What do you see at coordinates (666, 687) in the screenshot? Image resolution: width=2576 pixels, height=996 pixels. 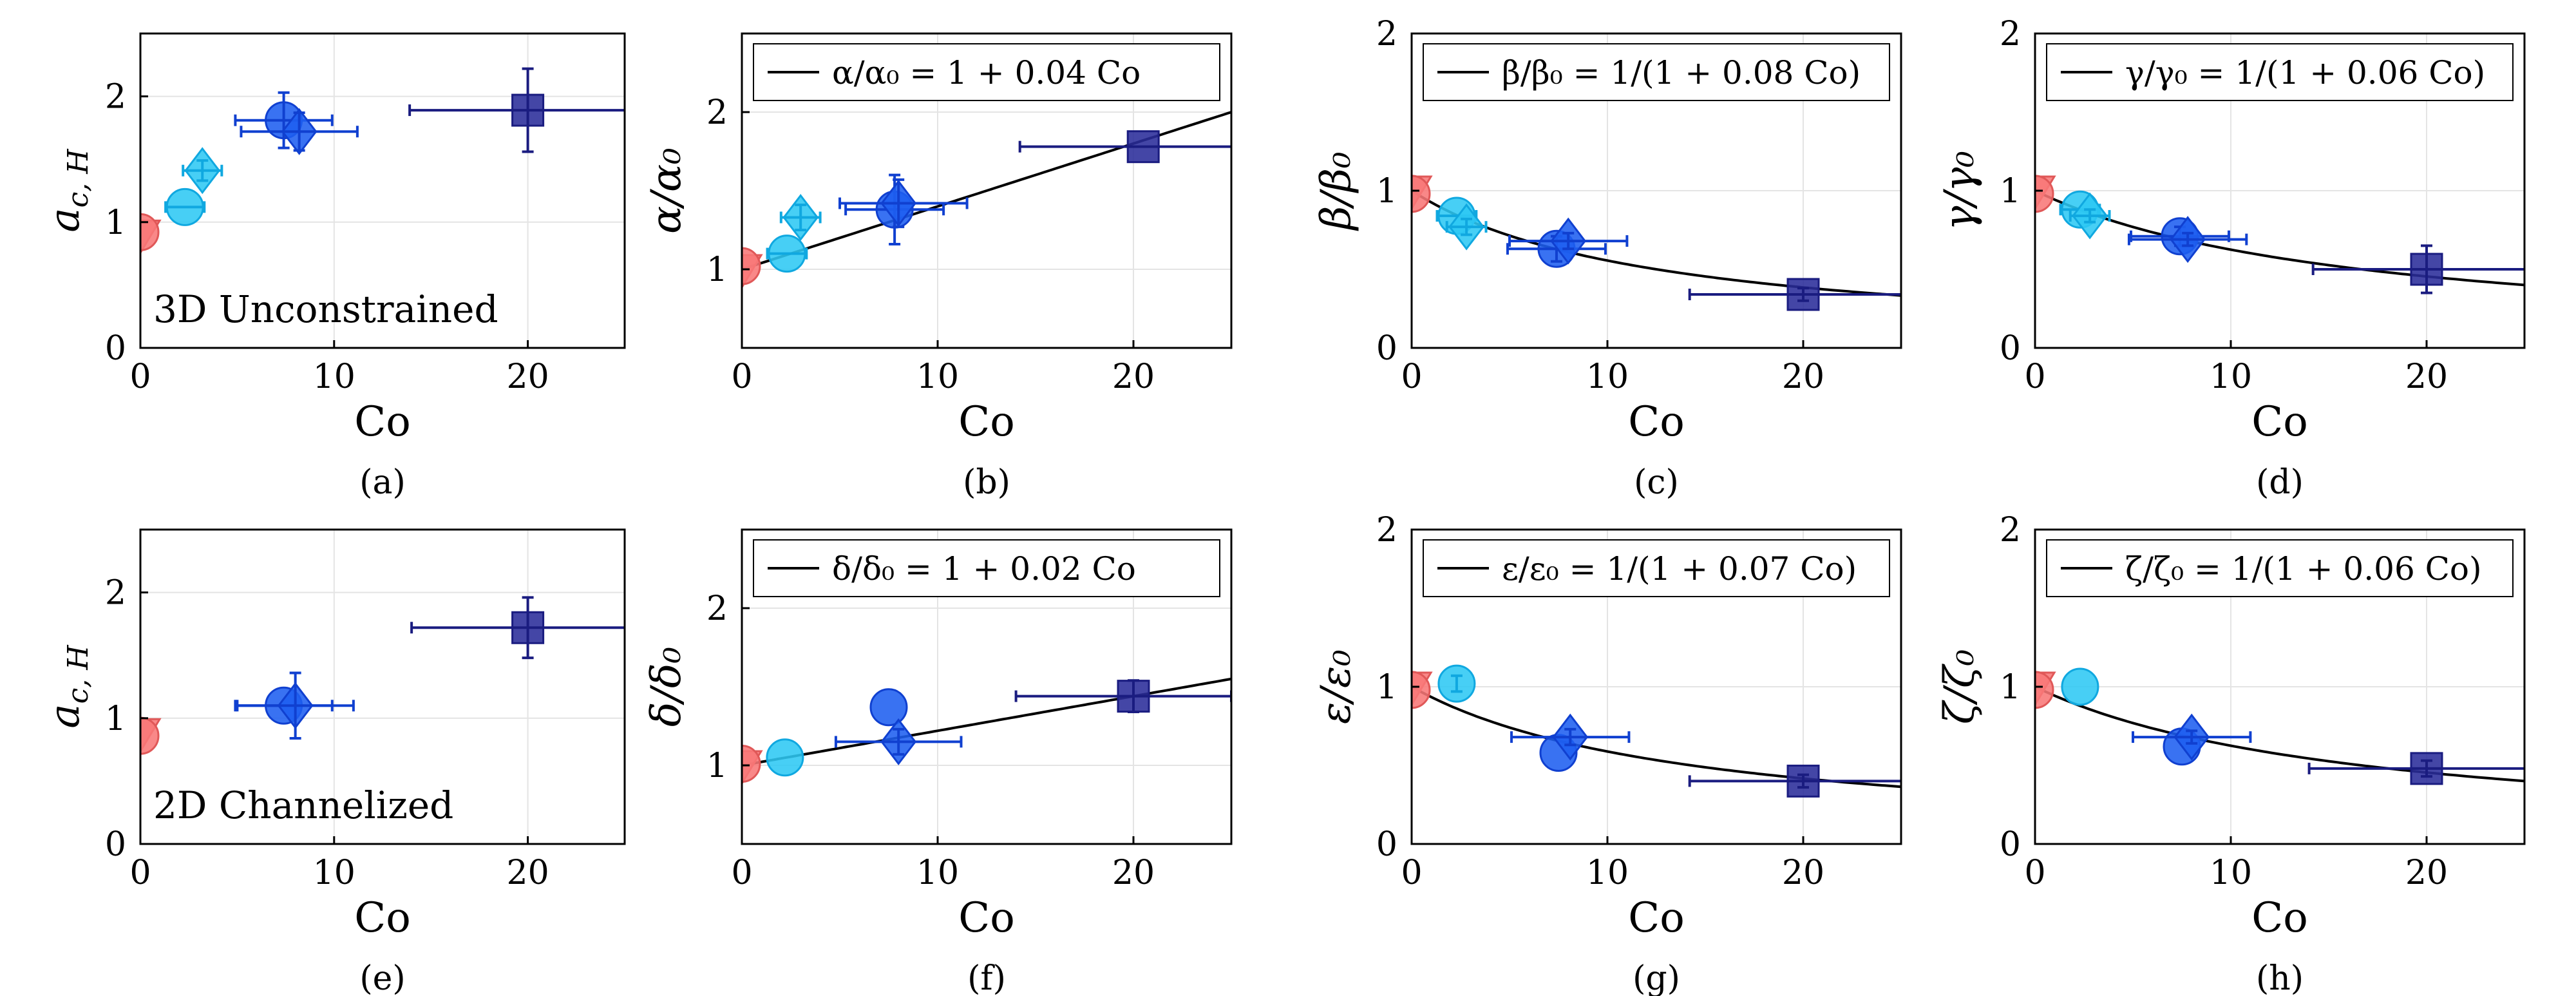 I see `y-axis-label: δ/δ₀` at bounding box center [666, 687].